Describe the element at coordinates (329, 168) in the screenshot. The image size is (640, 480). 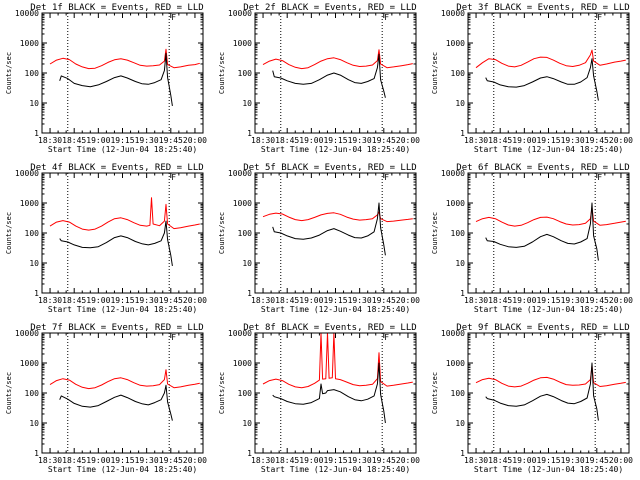
I see `chart-title: Det 5f BLACK = Events, RED = LLD` at that location.